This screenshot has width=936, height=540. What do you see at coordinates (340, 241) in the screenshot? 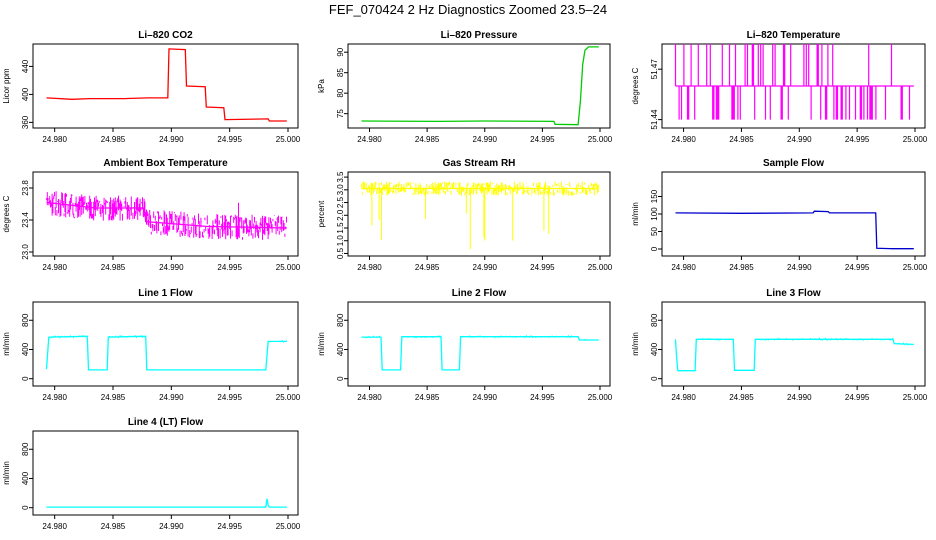
I see `y-tick-label: 1.0` at bounding box center [340, 241].